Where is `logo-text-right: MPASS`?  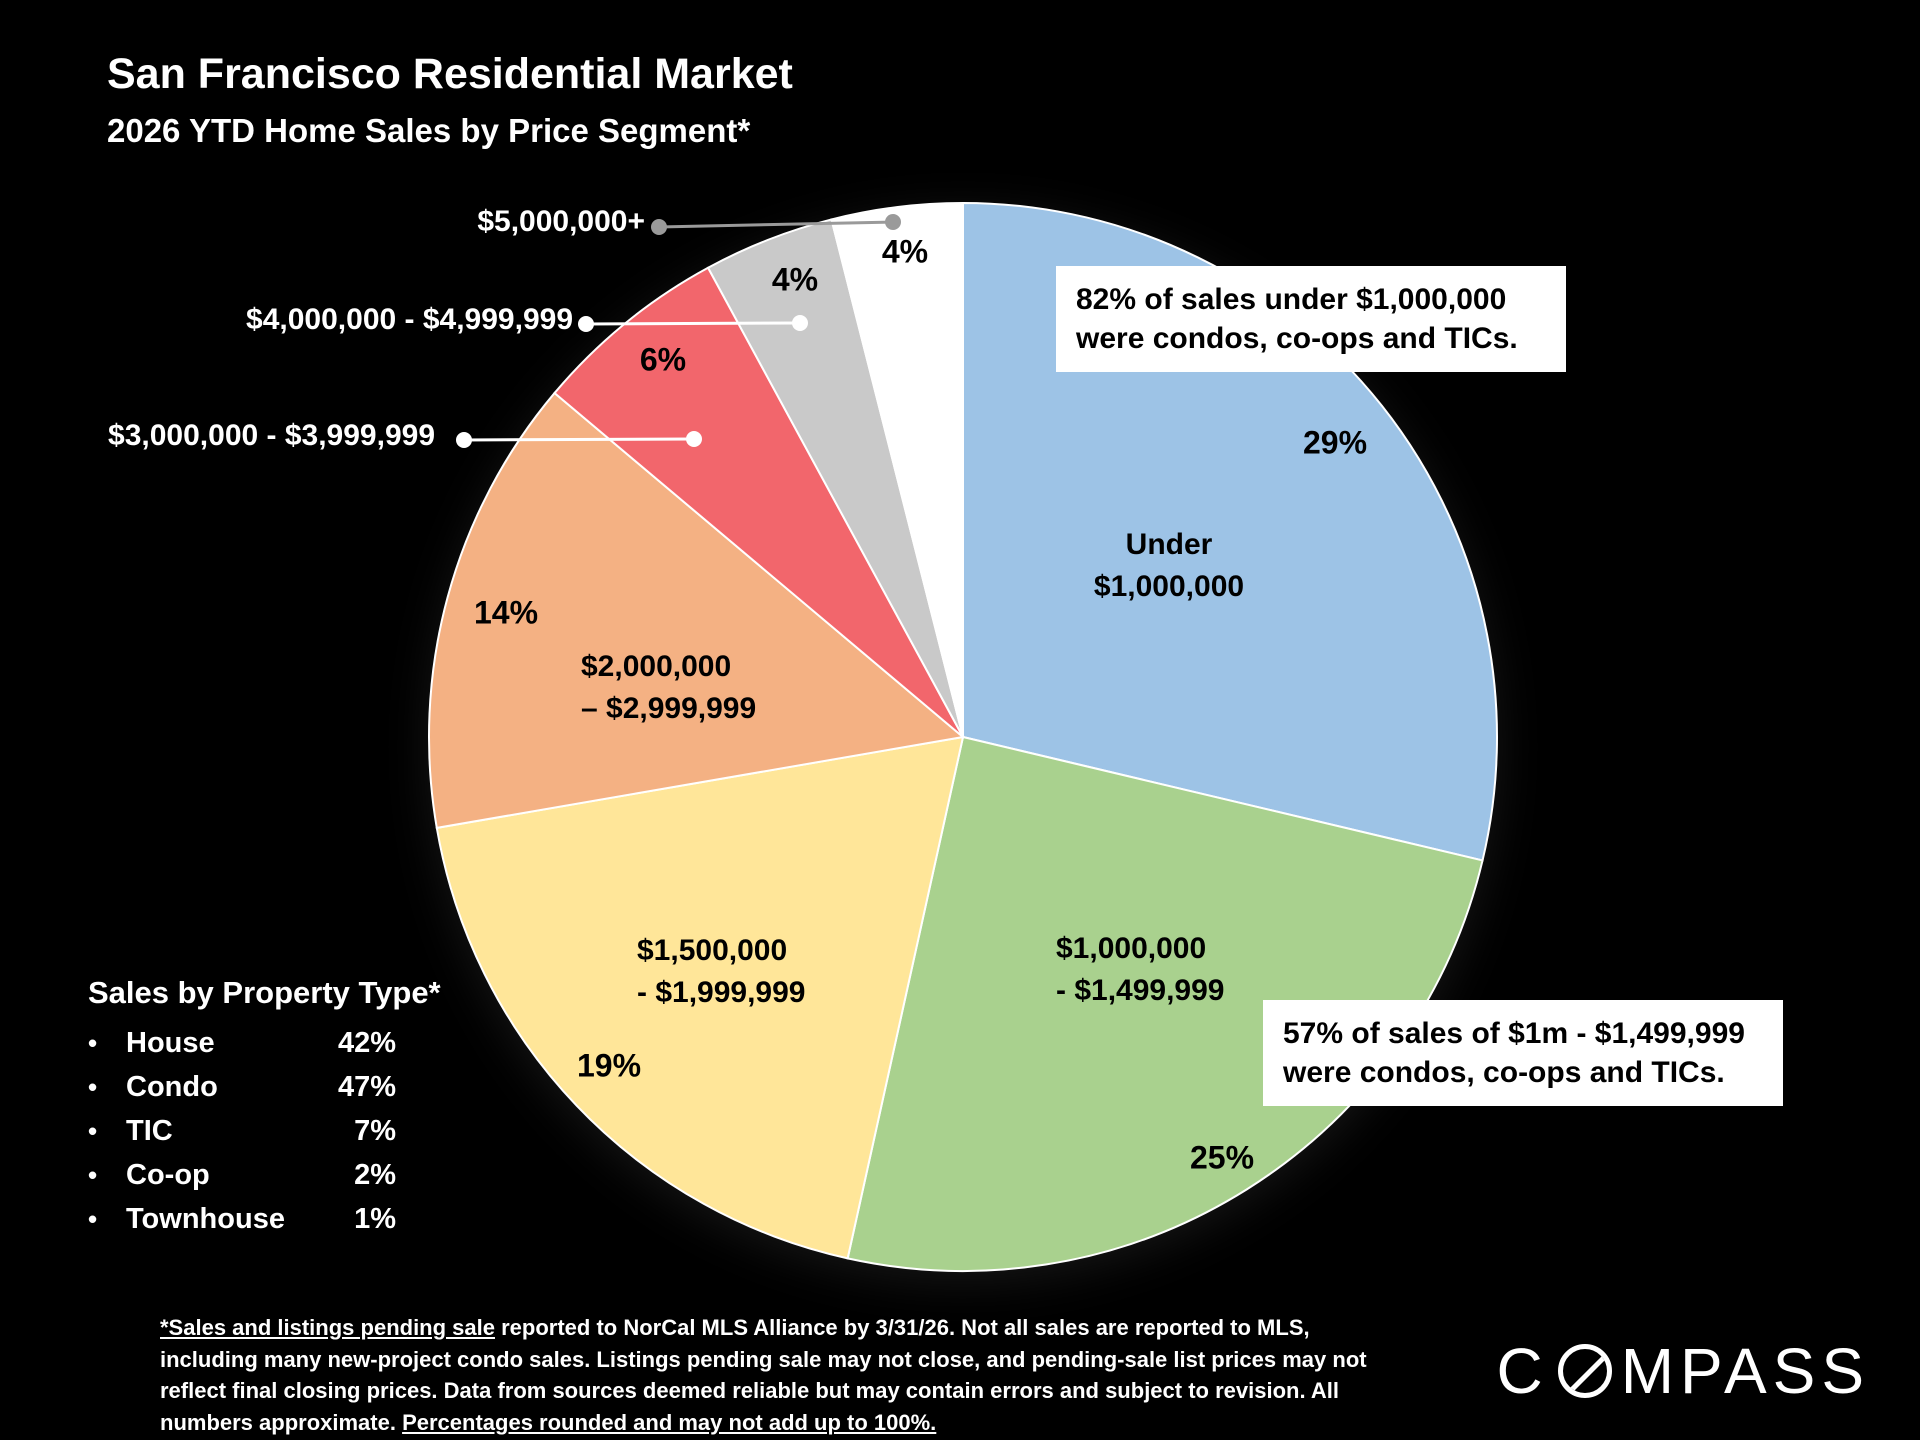
logo-text-right: MPASS is located at coordinates (1745, 1371).